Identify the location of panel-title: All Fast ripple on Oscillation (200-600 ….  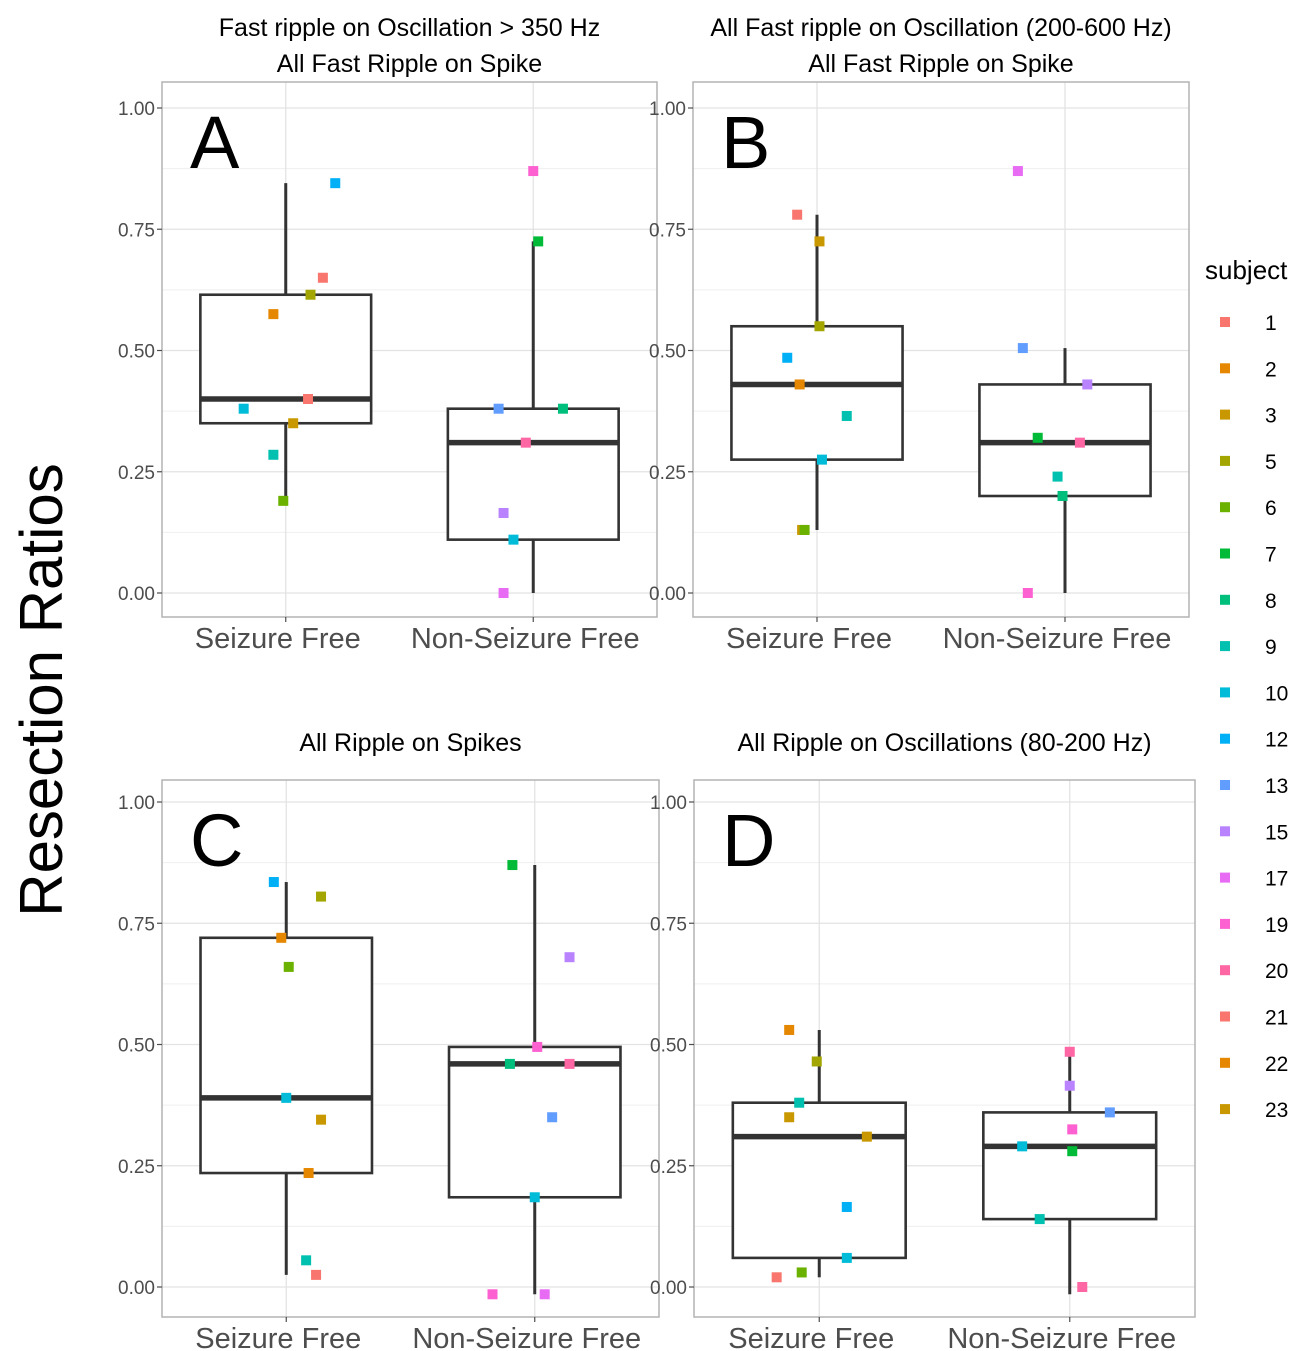
(940, 28).